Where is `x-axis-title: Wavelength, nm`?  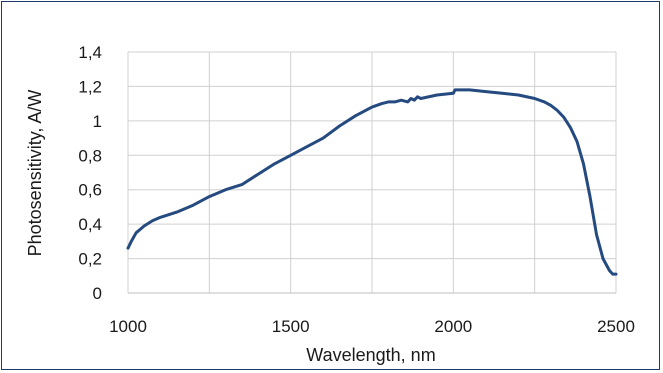
x-axis-title: Wavelength, nm is located at coordinates (370, 355).